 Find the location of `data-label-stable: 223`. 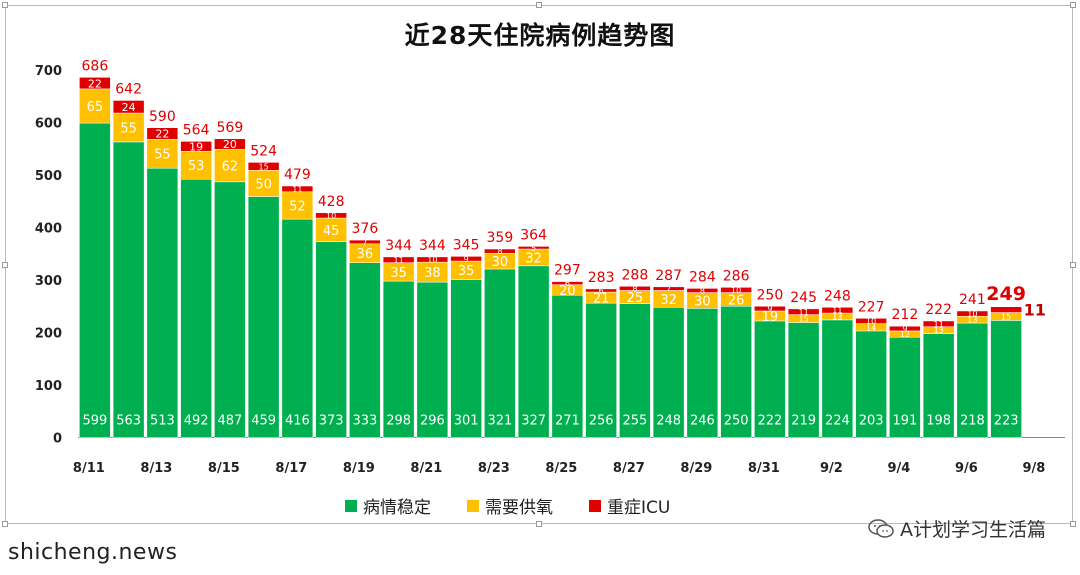

data-label-stable: 223 is located at coordinates (1006, 421).